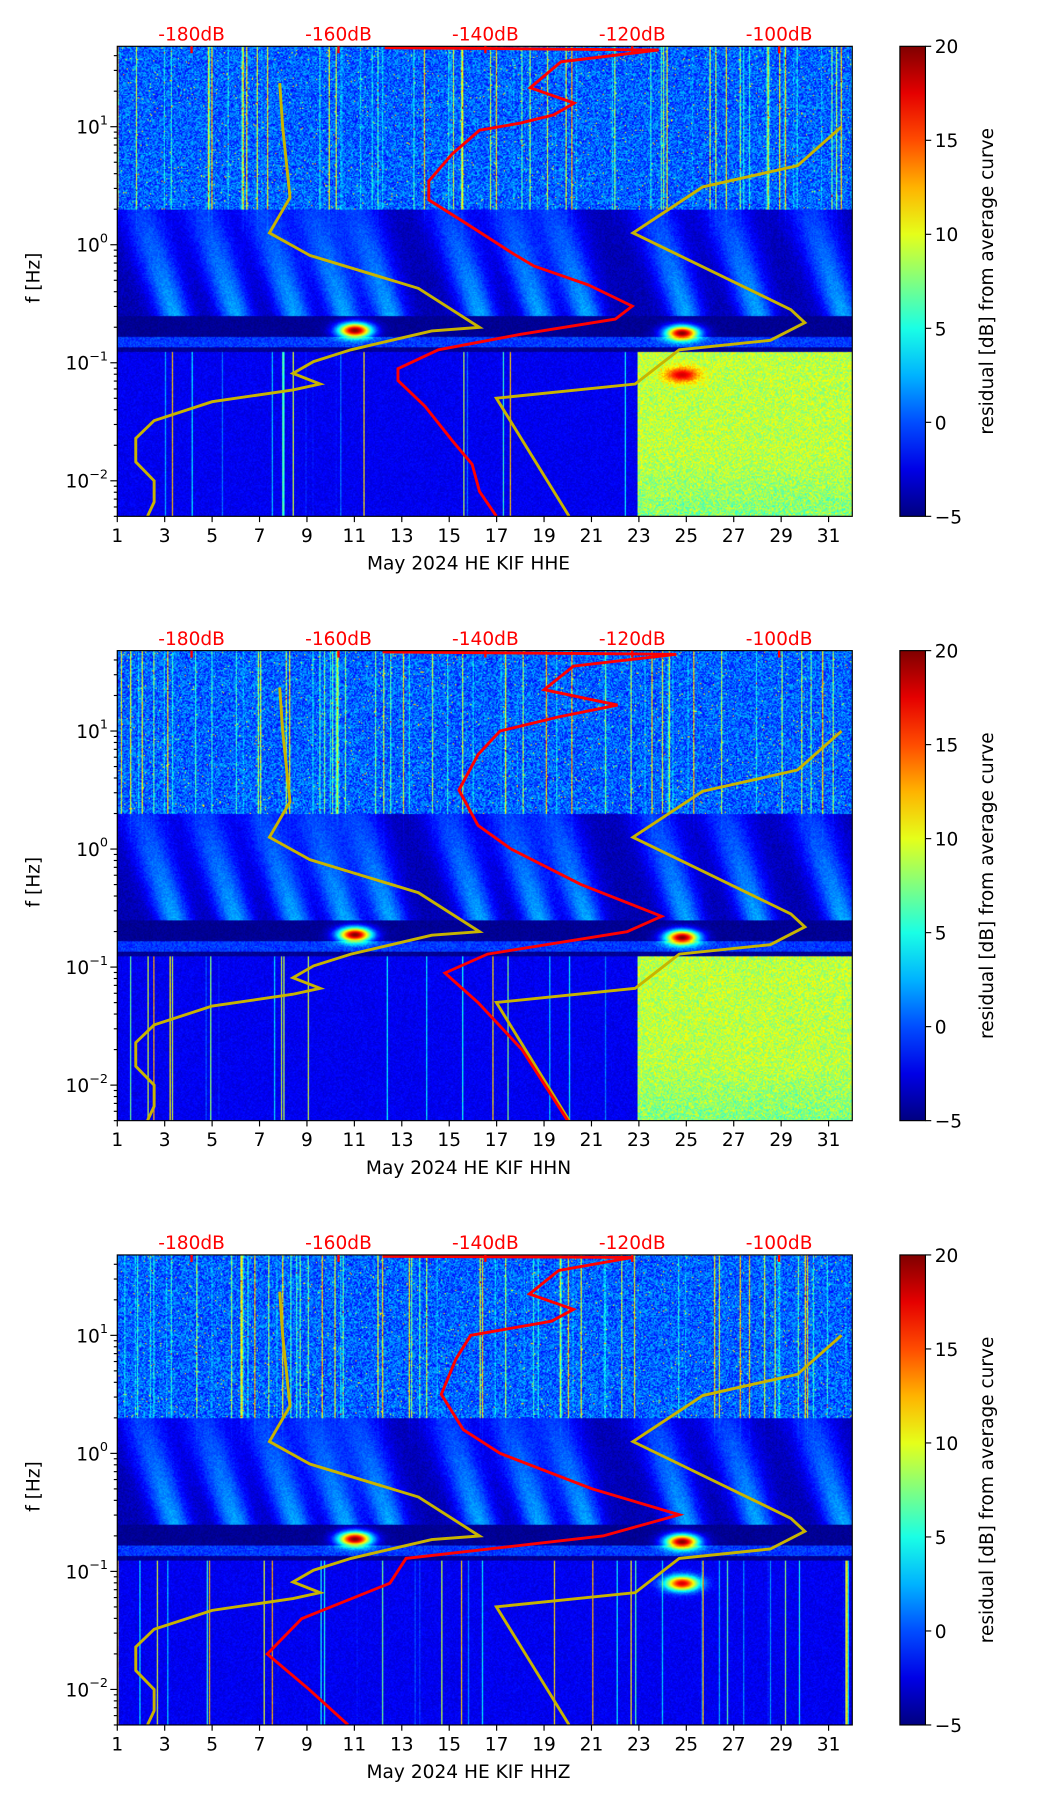  What do you see at coordinates (468, 1168) in the screenshot?
I see `x-axis-label: May 2024 HE KIF HHN` at bounding box center [468, 1168].